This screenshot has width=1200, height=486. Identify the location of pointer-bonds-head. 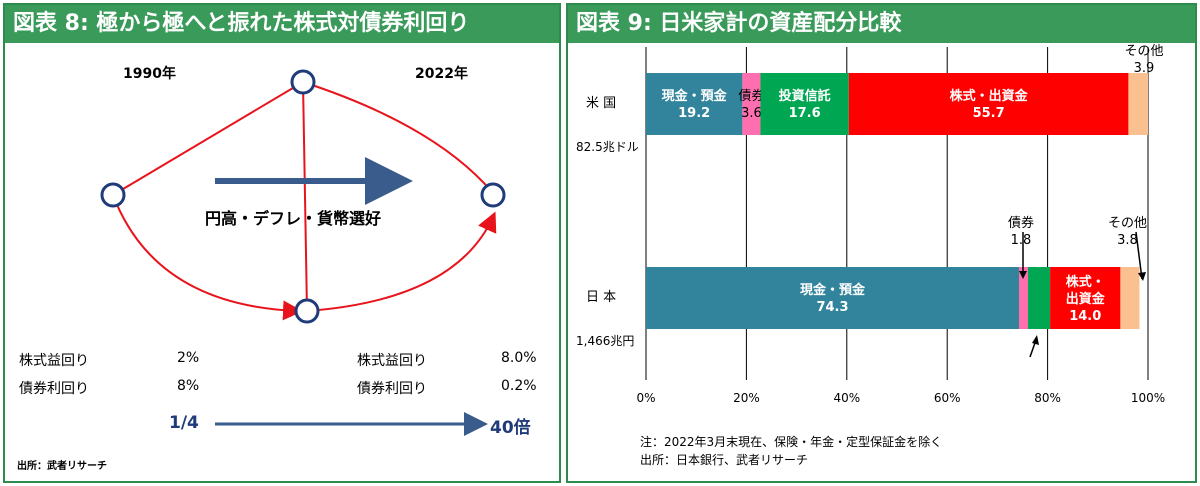
(1023, 275).